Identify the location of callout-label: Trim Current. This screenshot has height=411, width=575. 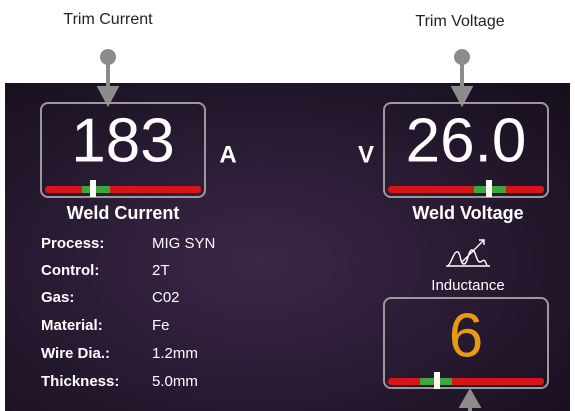
(108, 19).